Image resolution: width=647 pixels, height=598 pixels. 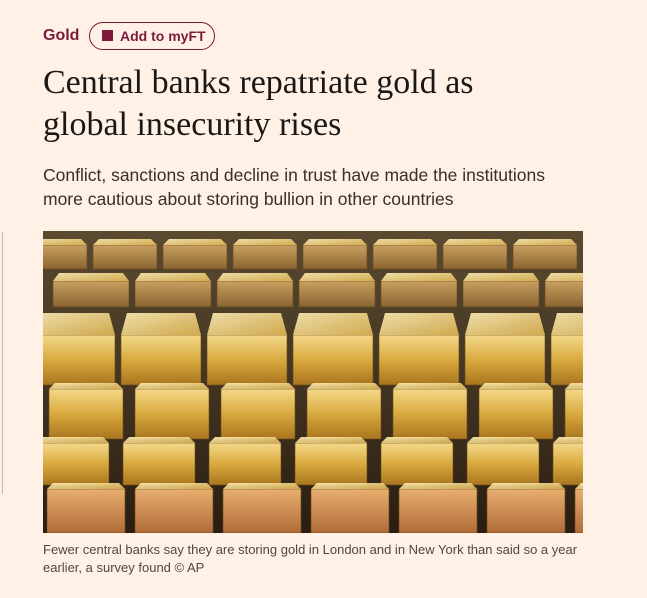 I want to click on button-icon, so click(x=107, y=35).